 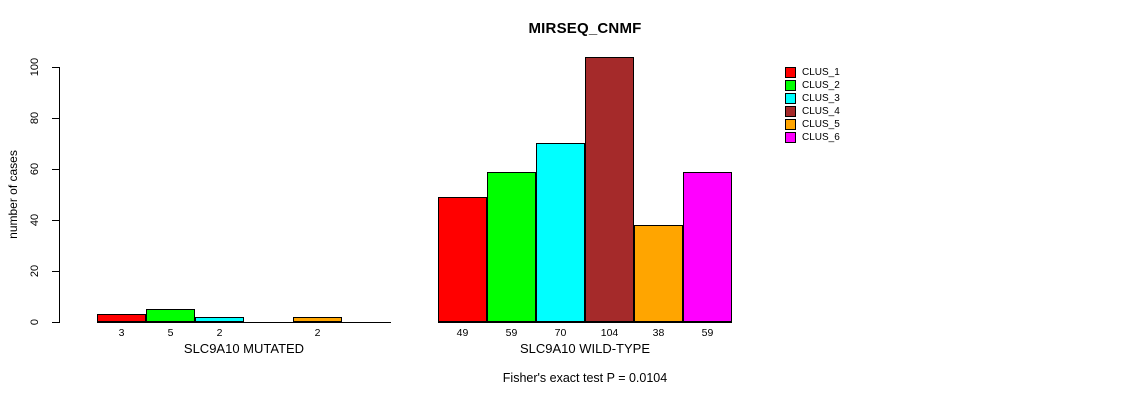 I want to click on y-tick-label: 0, so click(x=35, y=322).